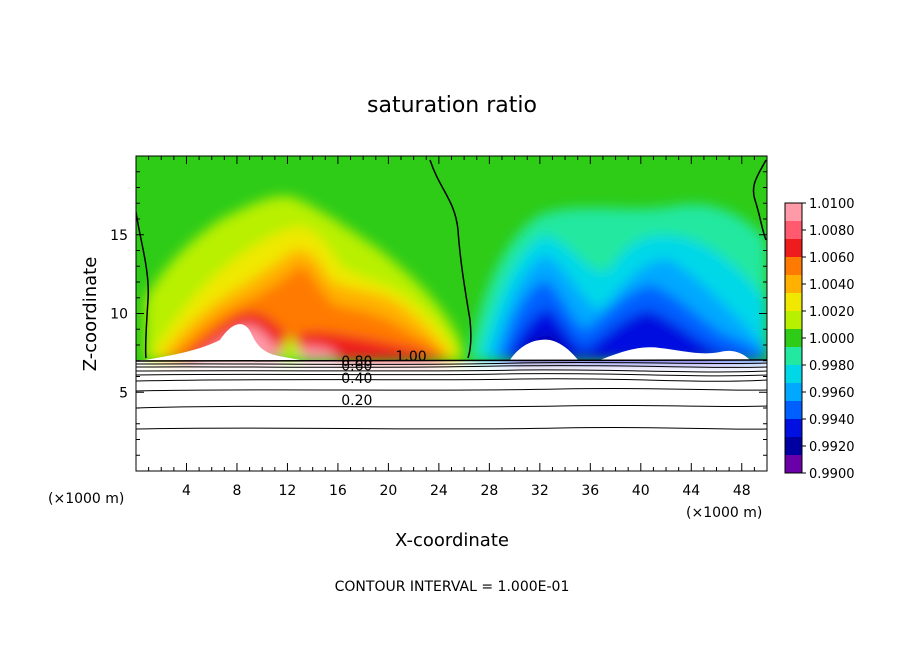  Describe the element at coordinates (832, 258) in the screenshot. I see `colorbar-label: 1.0060` at that location.